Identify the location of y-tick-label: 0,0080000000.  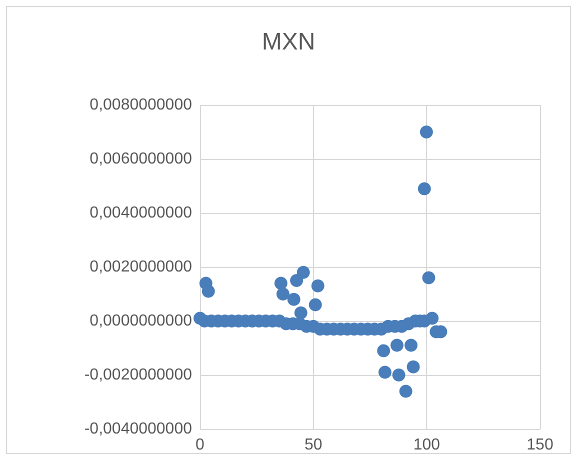
(141, 105).